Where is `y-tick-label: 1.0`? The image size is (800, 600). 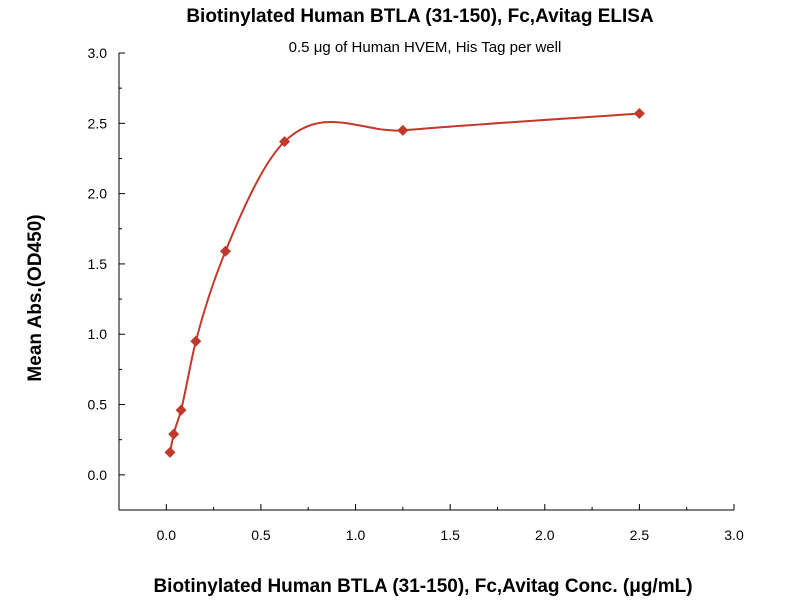 y-tick-label: 1.0 is located at coordinates (98, 334).